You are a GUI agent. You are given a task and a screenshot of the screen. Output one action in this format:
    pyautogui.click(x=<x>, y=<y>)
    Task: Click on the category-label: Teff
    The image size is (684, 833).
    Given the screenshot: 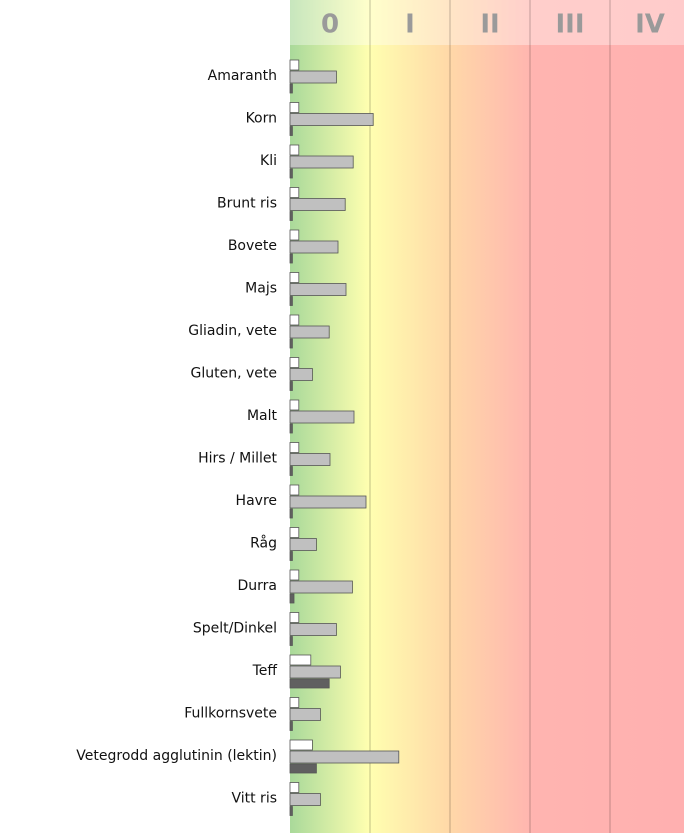 What is the action you would take?
    pyautogui.click(x=265, y=671)
    